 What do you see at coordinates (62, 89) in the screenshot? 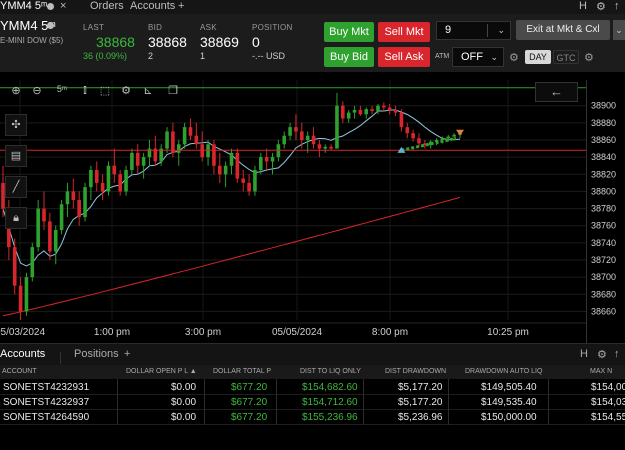
I see `interval-select: 5ᵐ` at bounding box center [62, 89].